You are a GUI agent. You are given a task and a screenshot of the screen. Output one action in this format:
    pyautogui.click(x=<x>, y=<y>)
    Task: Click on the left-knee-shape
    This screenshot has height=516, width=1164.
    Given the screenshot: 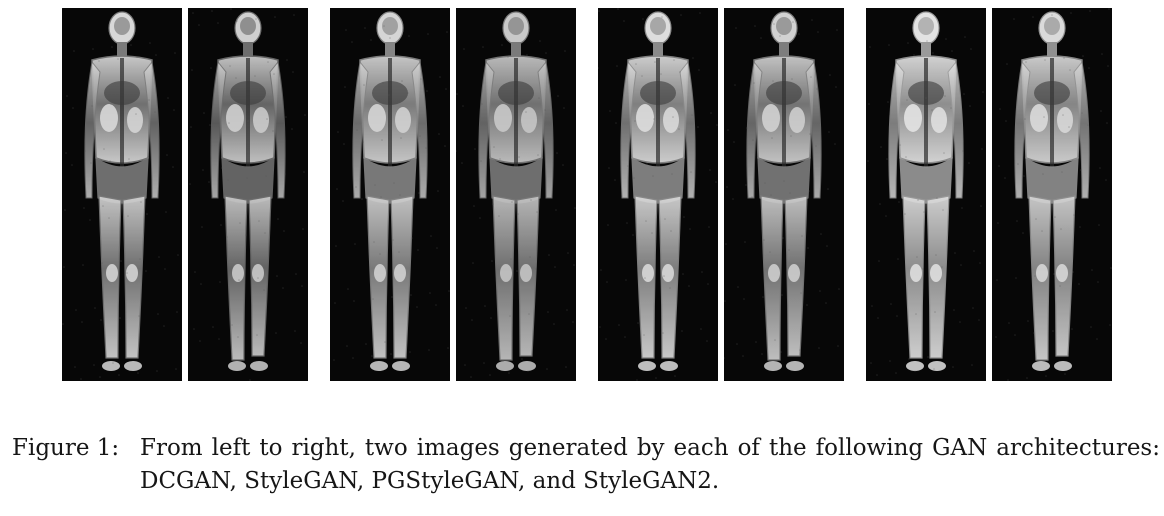 What is the action you would take?
    pyautogui.click(x=112, y=273)
    